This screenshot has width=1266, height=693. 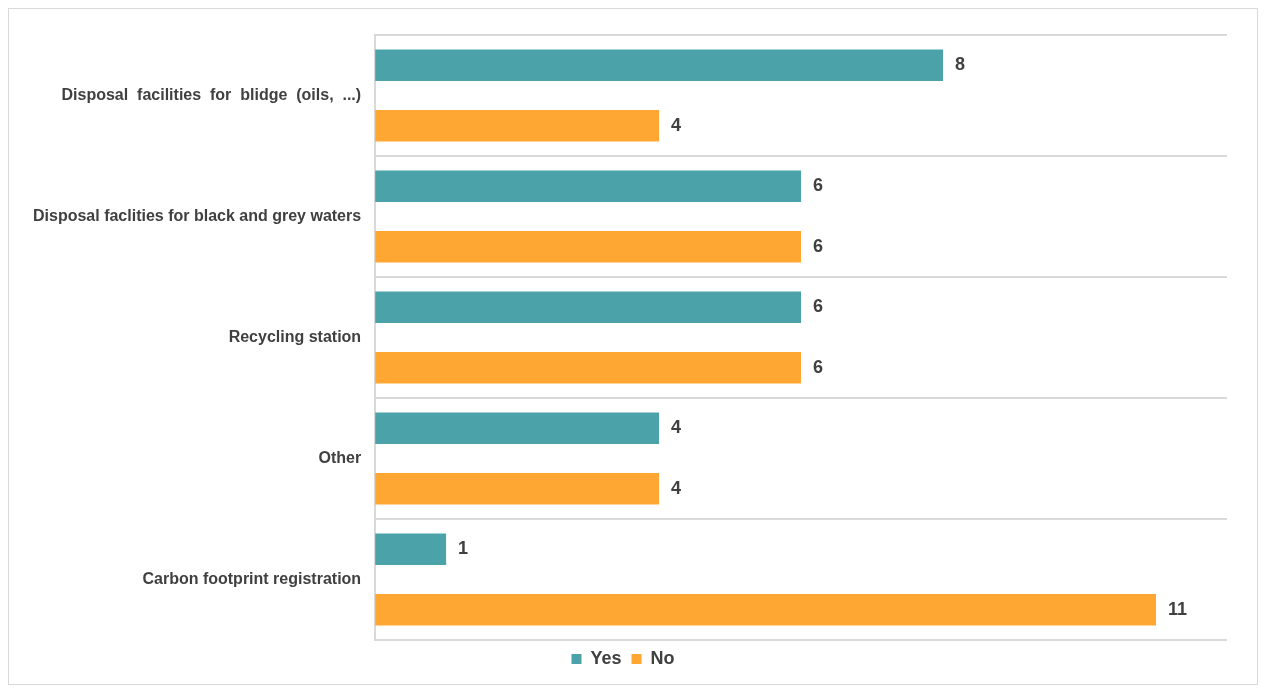 What do you see at coordinates (211, 94) in the screenshot?
I see `y-tick-label: Disposal facilities for blidge (oils, ...)` at bounding box center [211, 94].